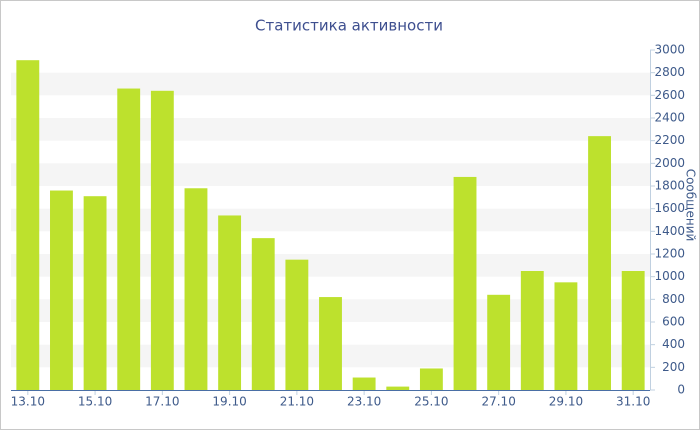 The height and width of the screenshot is (430, 700). Describe the element at coordinates (673, 299) in the screenshot. I see `y-tick-label: 800` at that location.